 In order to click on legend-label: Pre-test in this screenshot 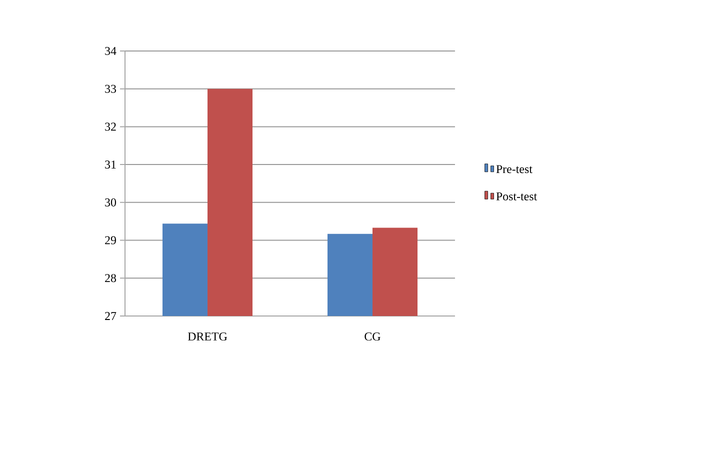, I will do `click(514, 169)`.